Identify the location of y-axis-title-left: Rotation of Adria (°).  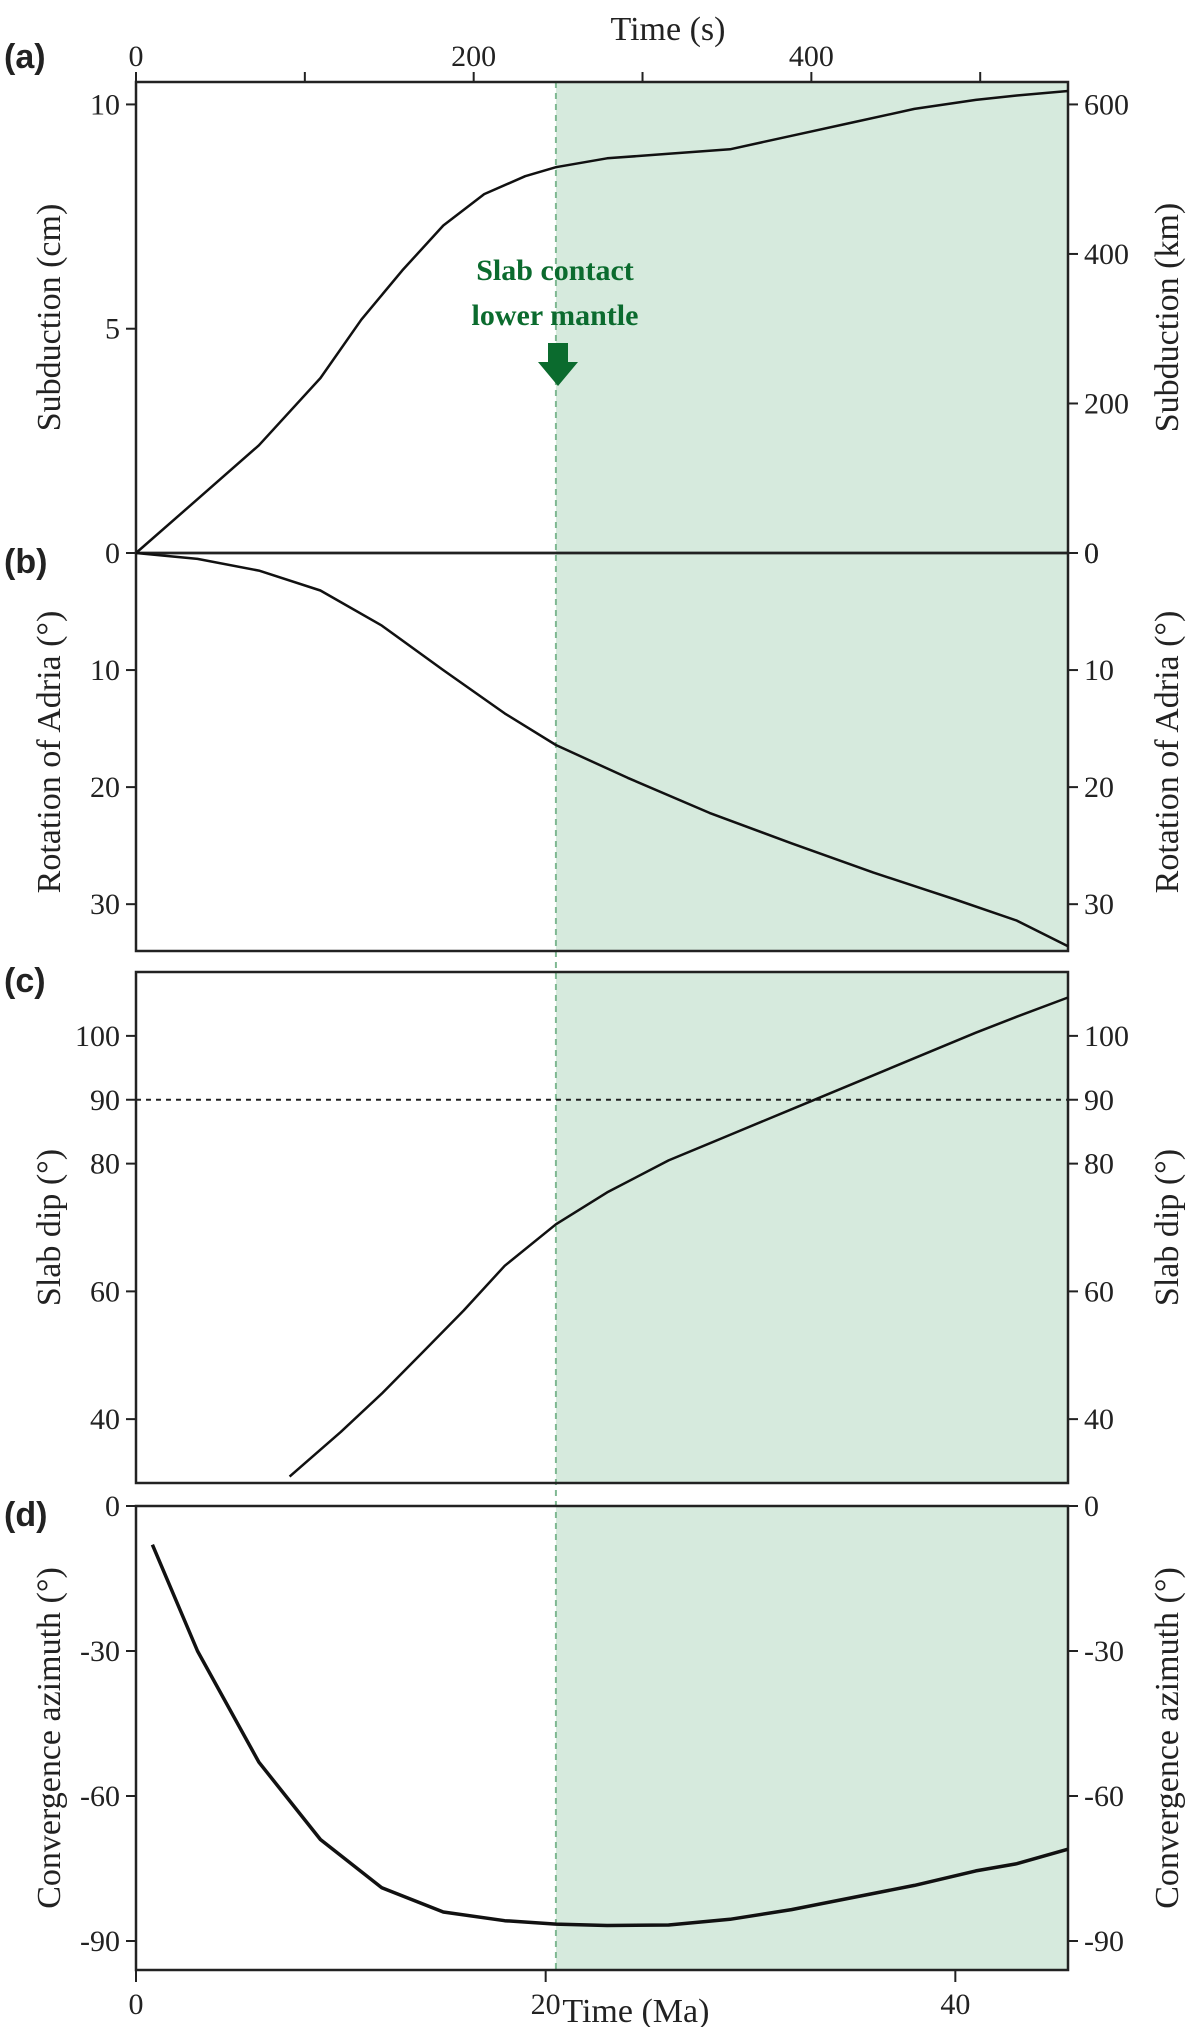
(49, 752).